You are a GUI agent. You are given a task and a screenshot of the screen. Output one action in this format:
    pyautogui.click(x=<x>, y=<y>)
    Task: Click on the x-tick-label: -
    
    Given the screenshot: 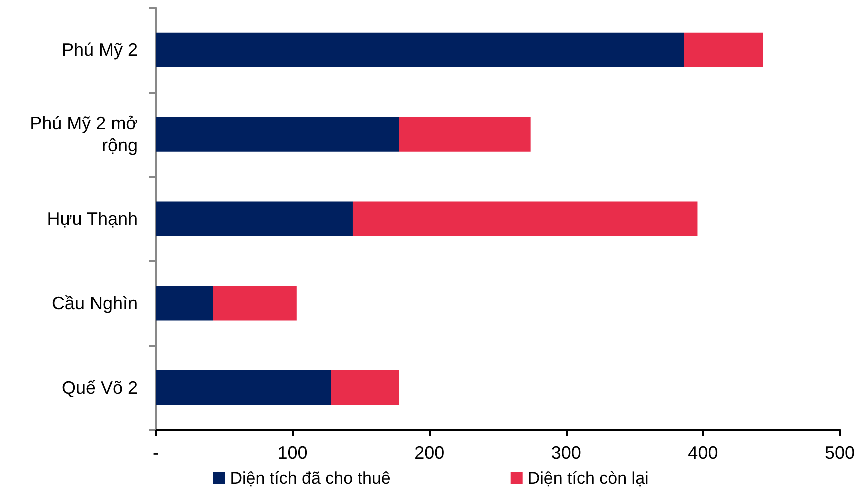 What is the action you would take?
    pyautogui.click(x=156, y=453)
    